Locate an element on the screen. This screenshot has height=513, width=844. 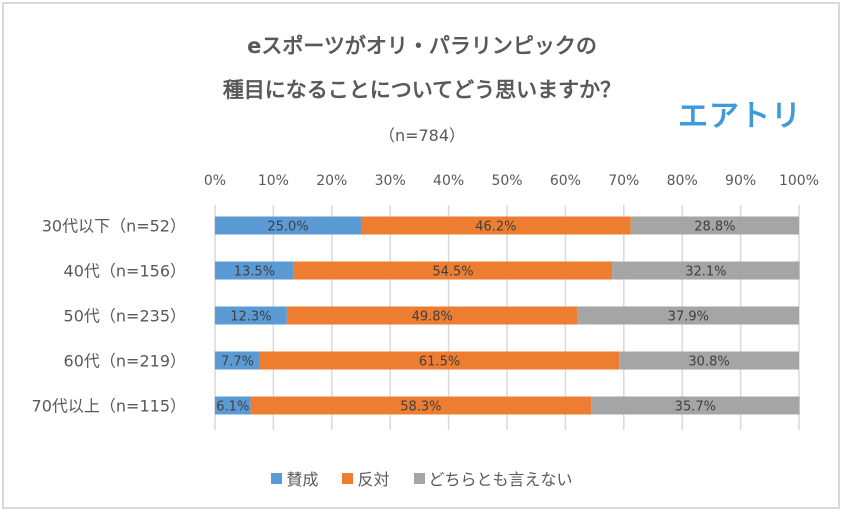
x-tick-labels: 0% 10% 20% 30% 40% 50% 60% 70% 80% 90% 100% is located at coordinates (511, 181).